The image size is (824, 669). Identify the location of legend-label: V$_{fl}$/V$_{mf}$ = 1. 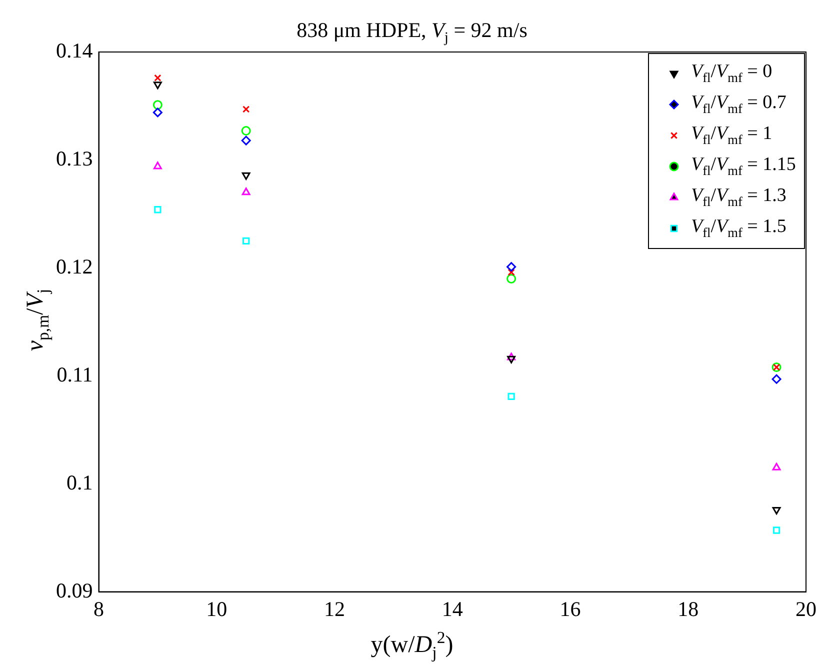
(731, 135).